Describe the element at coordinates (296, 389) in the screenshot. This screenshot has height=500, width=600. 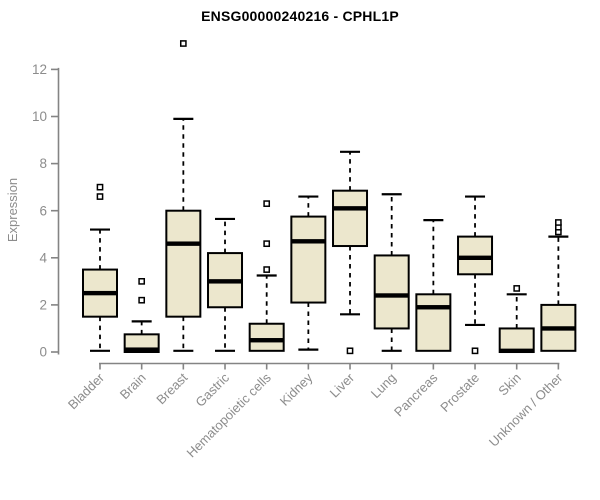
I see `x-tick-label-kidney: Kidney` at that location.